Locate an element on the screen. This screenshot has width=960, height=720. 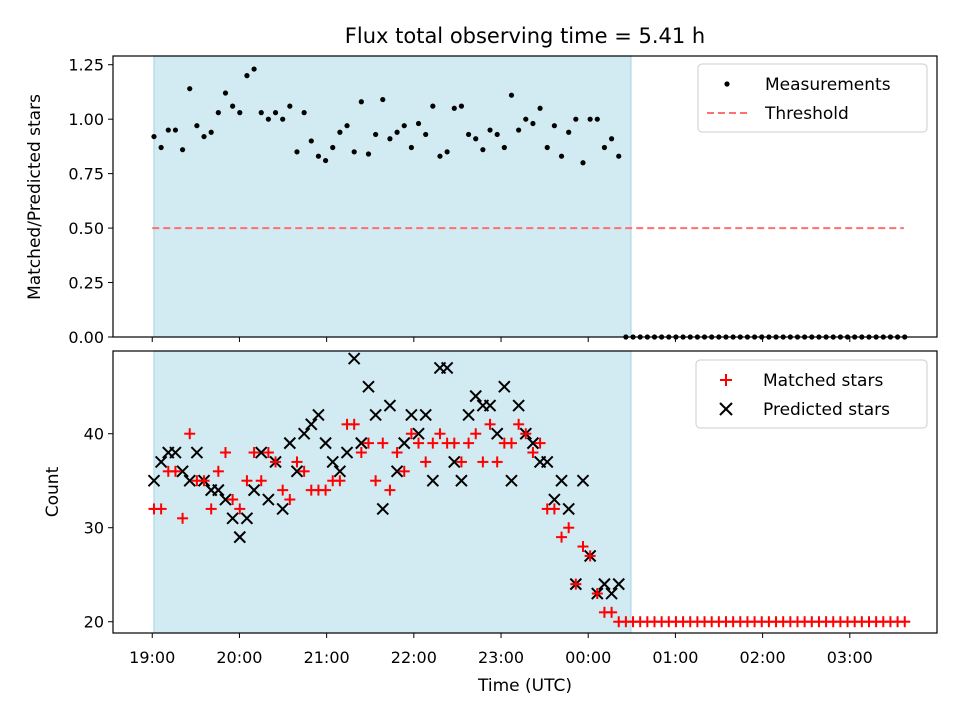
chart-title: Flux total observing time = 5.41 h is located at coordinates (525, 36).